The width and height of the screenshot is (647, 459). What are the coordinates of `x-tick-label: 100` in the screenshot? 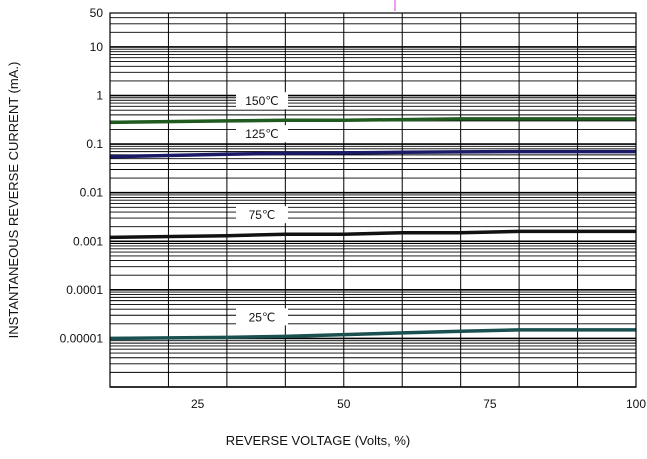 It's located at (636, 404).